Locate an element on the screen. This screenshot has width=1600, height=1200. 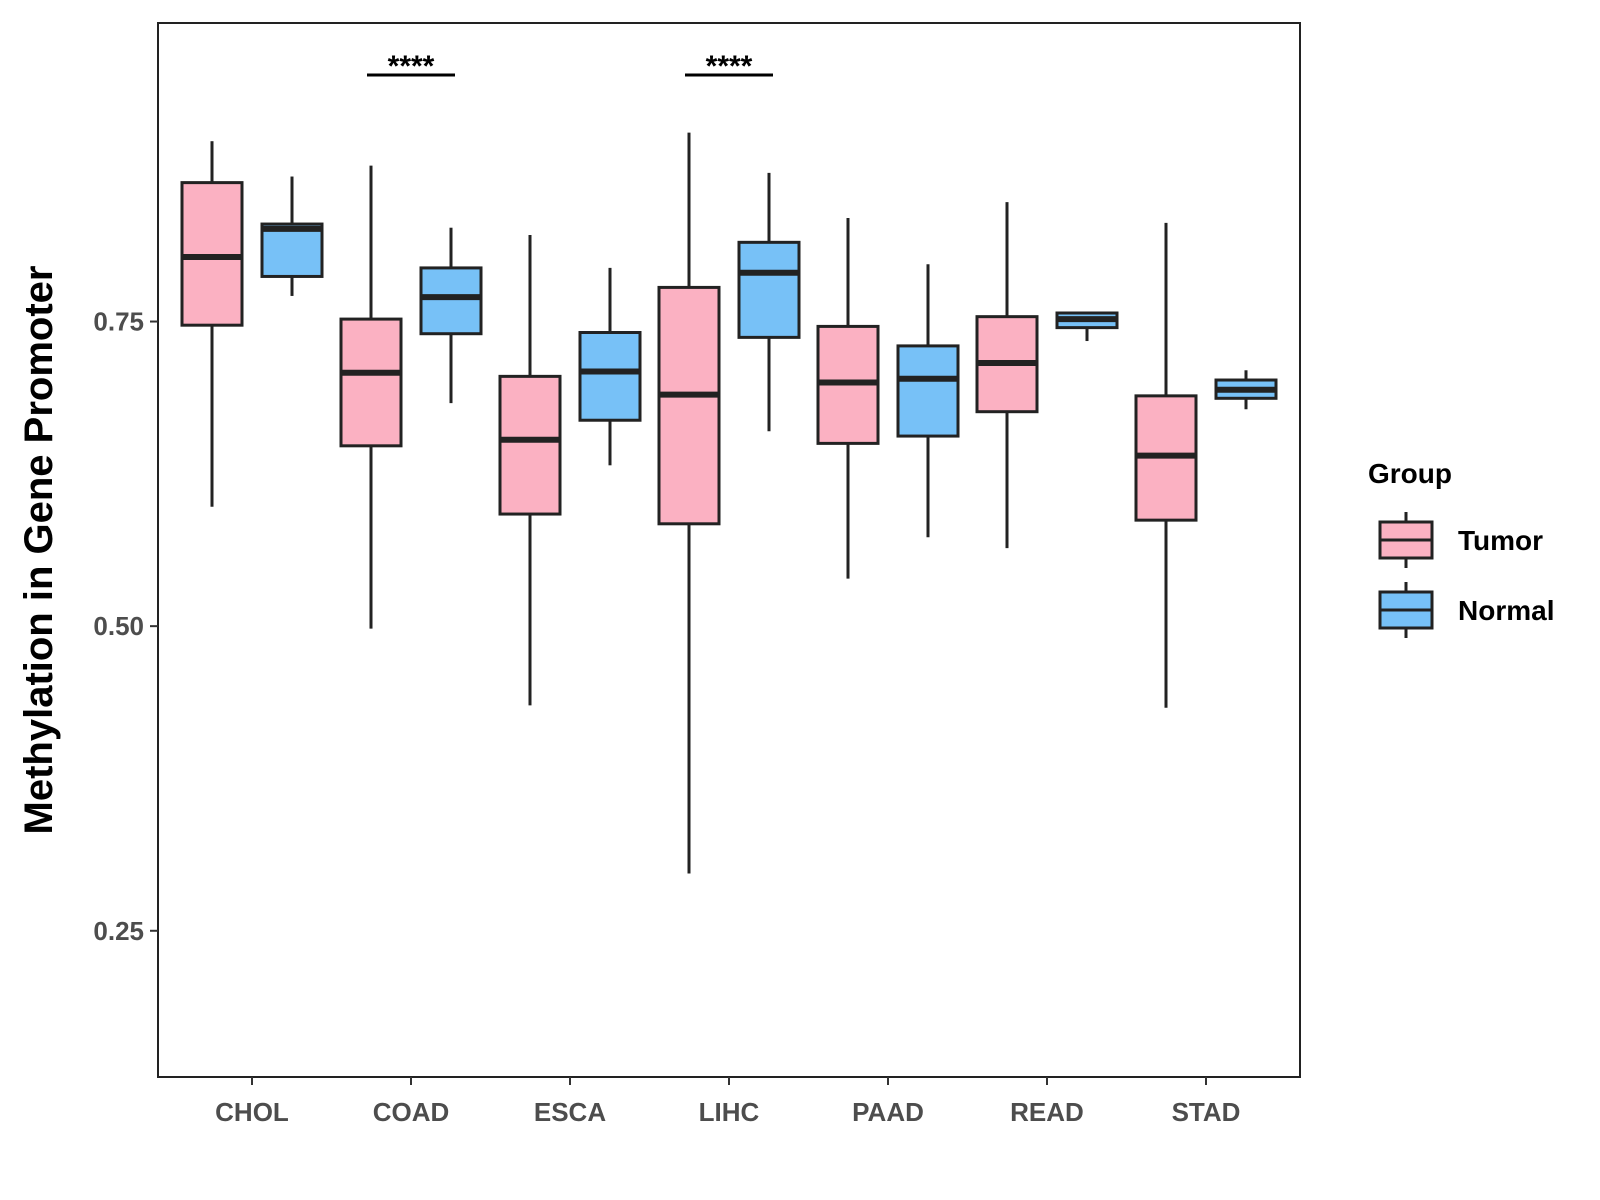
legend: Group Tumor Normal is located at coordinates (1461, 548).